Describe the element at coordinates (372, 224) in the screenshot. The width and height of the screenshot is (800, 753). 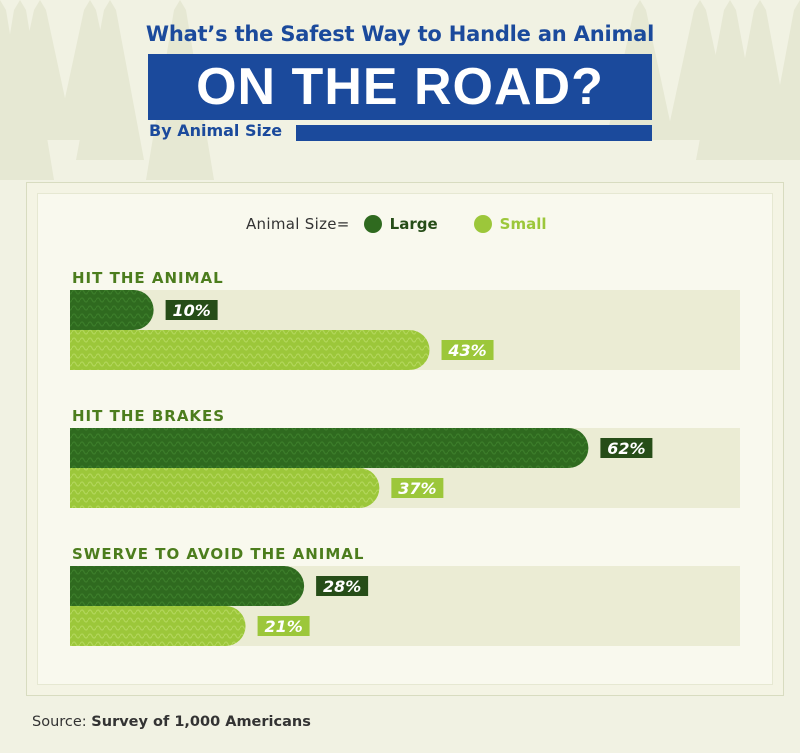
I see `legend-swatch-large` at that location.